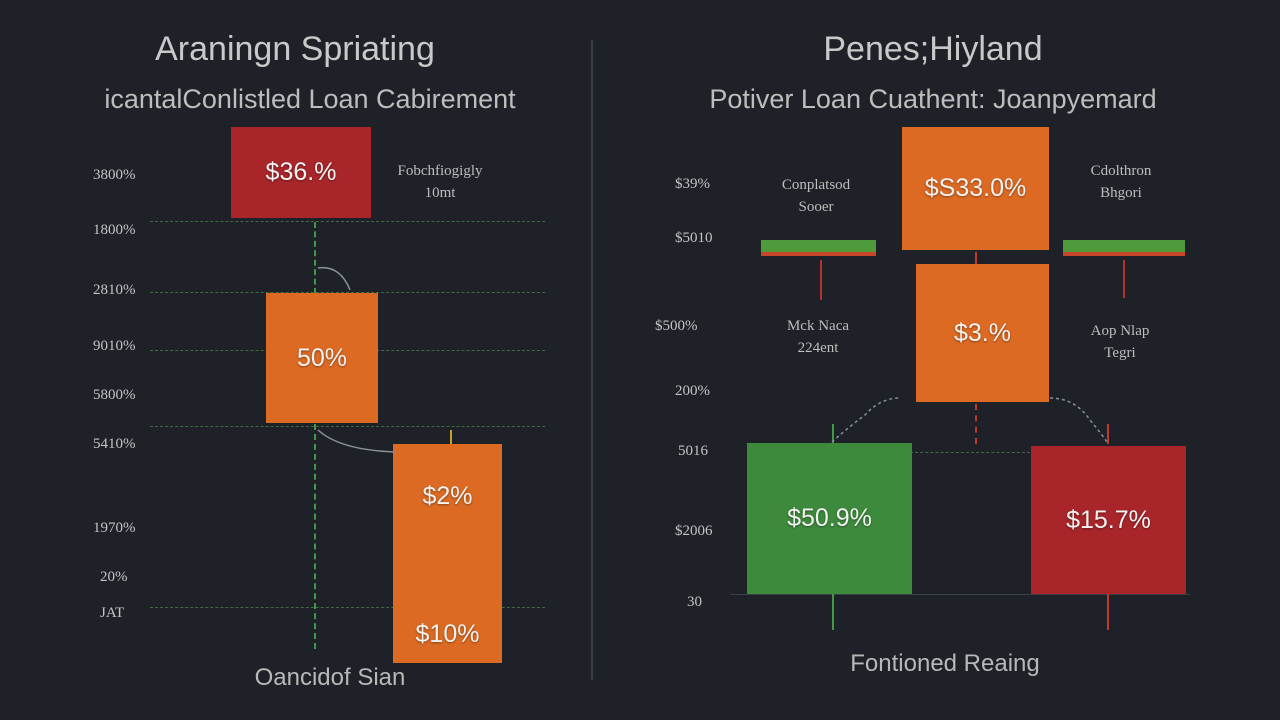  I want to click on y-tick-label: JAT, so click(112, 613).